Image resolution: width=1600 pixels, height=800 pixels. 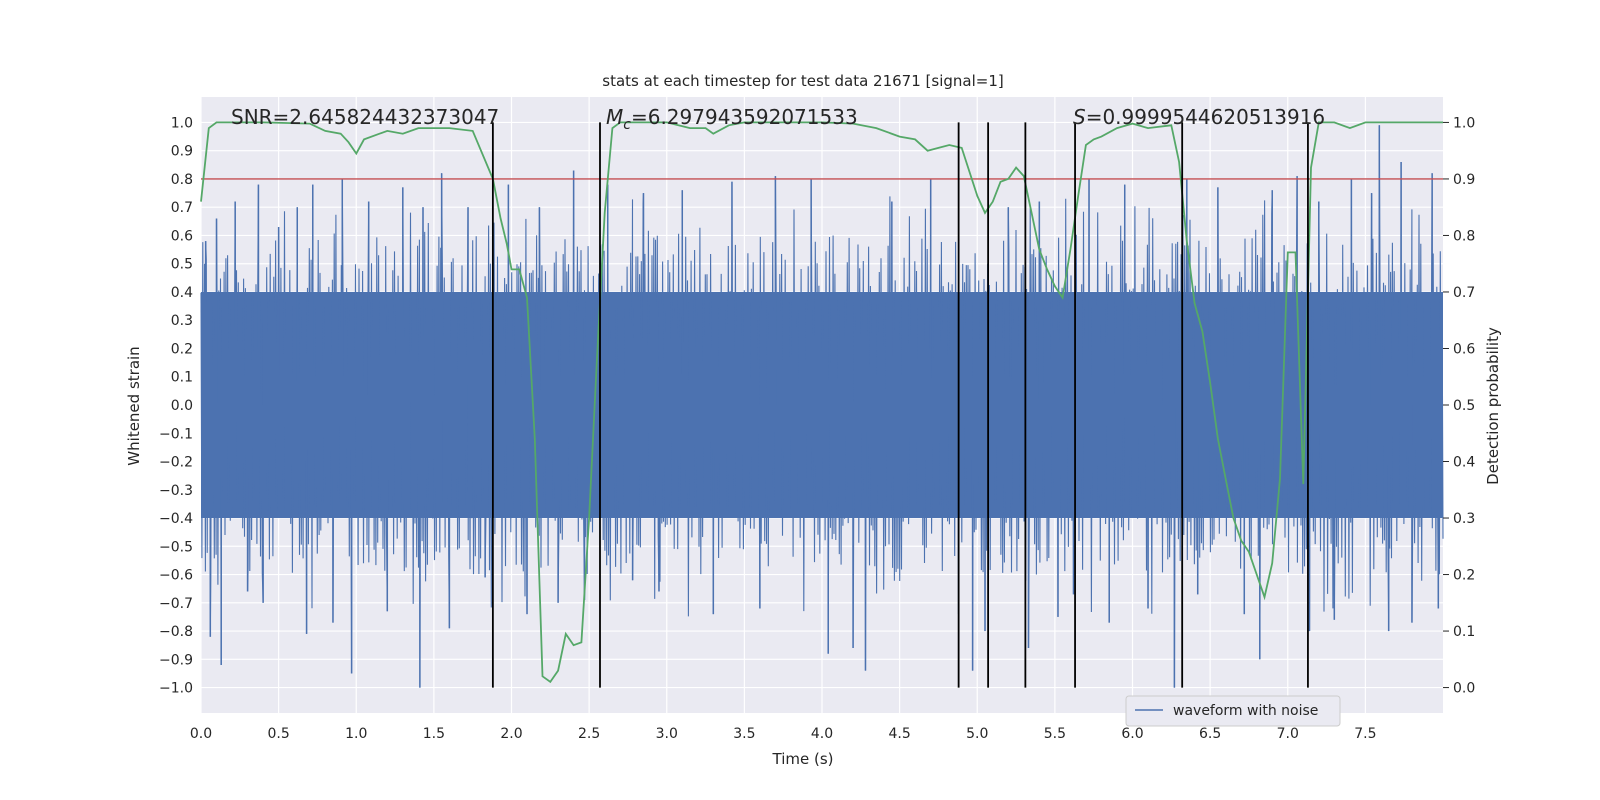 What do you see at coordinates (201, 734) in the screenshot?
I see `x-tick-label: 0.0` at bounding box center [201, 734].